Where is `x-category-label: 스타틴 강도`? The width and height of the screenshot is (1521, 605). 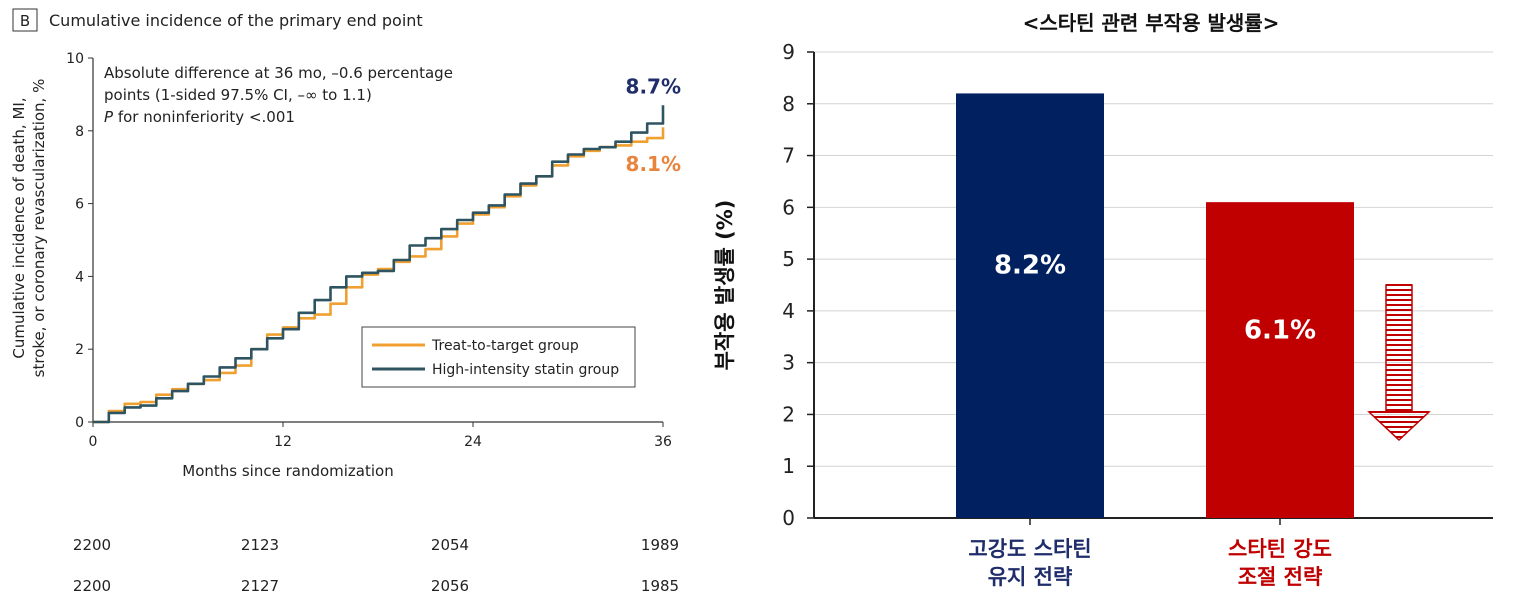 x-category-label: 스타틴 강도 is located at coordinates (1280, 549).